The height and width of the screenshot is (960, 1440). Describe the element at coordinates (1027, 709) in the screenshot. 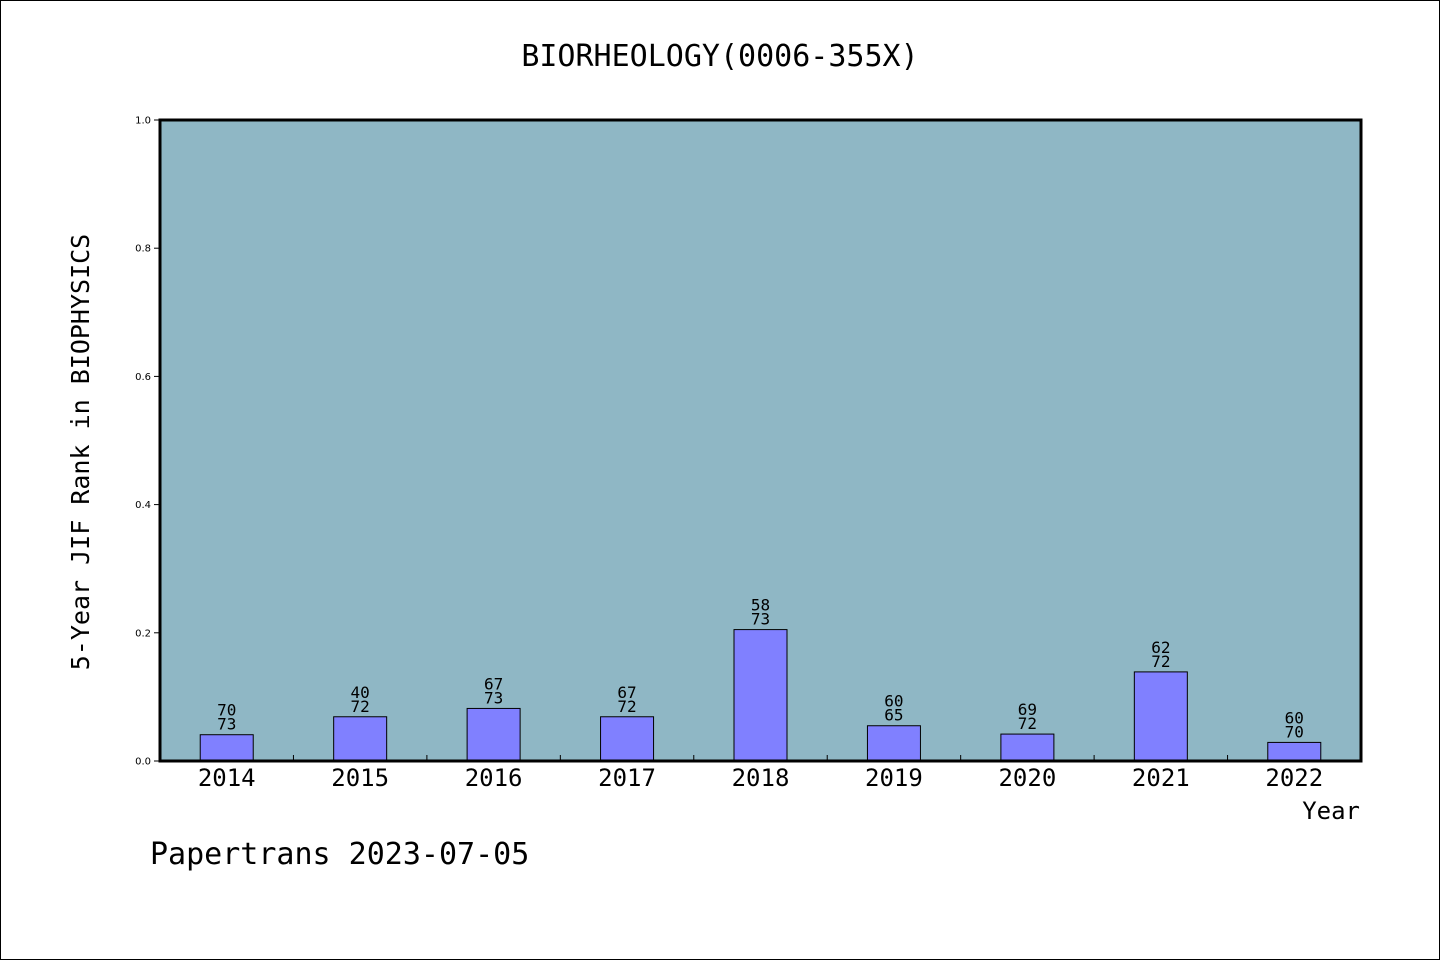

I see `data-label-top-2020: 69` at that location.